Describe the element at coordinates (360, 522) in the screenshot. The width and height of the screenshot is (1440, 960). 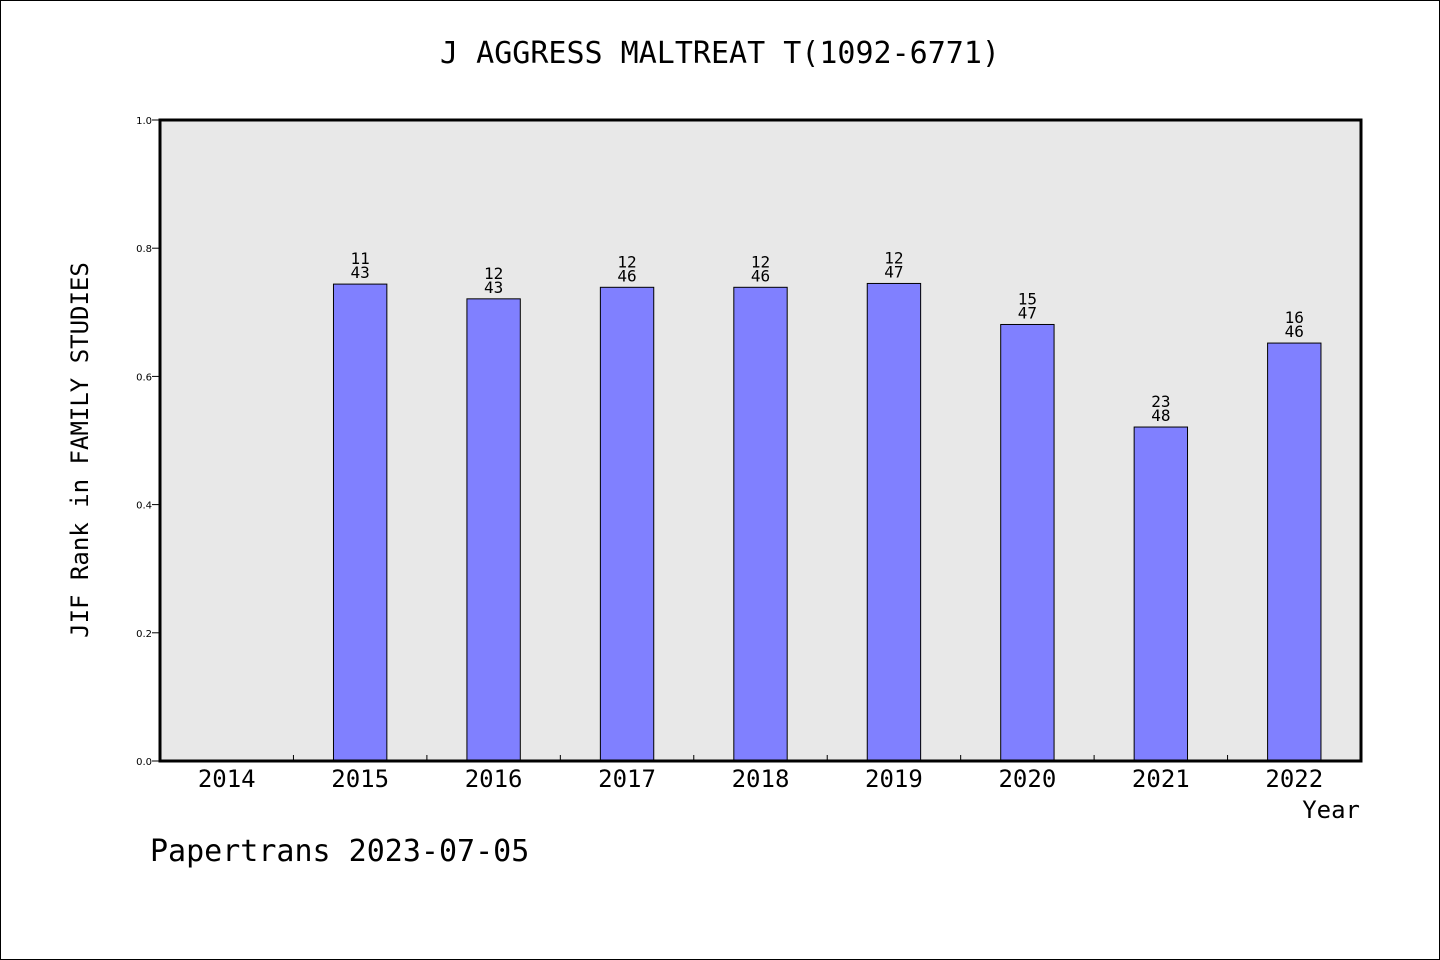
I see `bar-2015` at that location.